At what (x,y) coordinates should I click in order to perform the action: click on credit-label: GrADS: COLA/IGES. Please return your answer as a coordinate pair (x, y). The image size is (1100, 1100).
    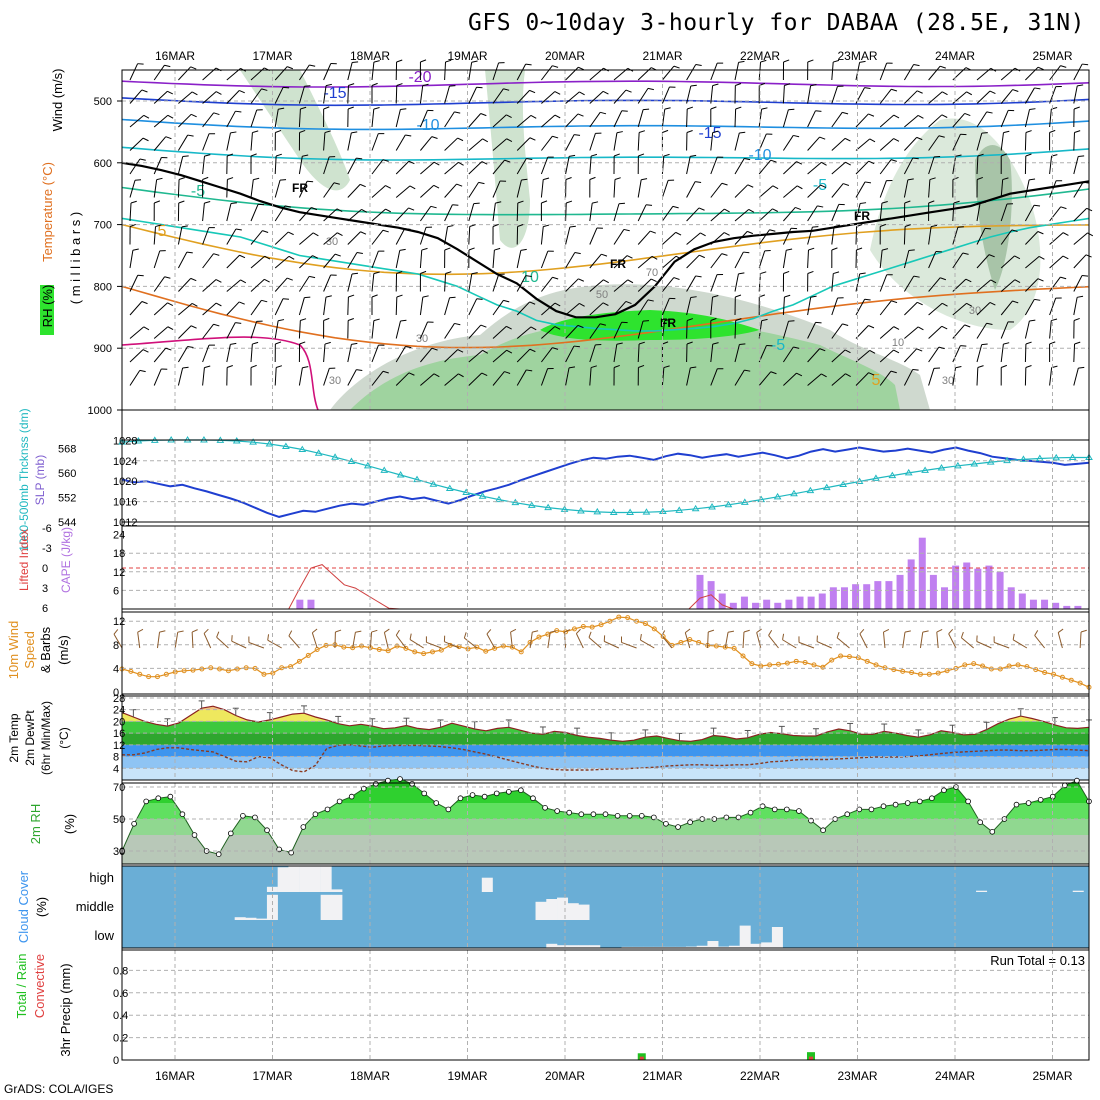
    Looking at the image, I should click on (59, 1089).